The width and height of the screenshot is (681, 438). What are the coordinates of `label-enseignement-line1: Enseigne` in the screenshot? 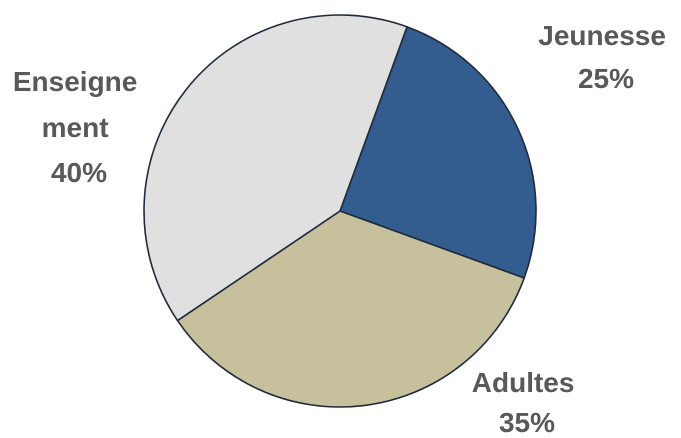 It's located at (75, 81).